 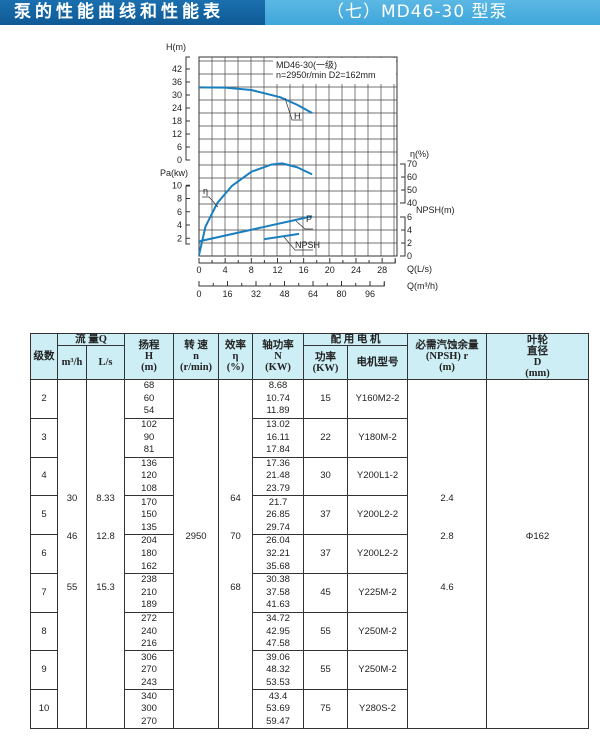 What do you see at coordinates (278, 528) in the screenshot?
I see `shaft-power-cell: 29.74` at bounding box center [278, 528].